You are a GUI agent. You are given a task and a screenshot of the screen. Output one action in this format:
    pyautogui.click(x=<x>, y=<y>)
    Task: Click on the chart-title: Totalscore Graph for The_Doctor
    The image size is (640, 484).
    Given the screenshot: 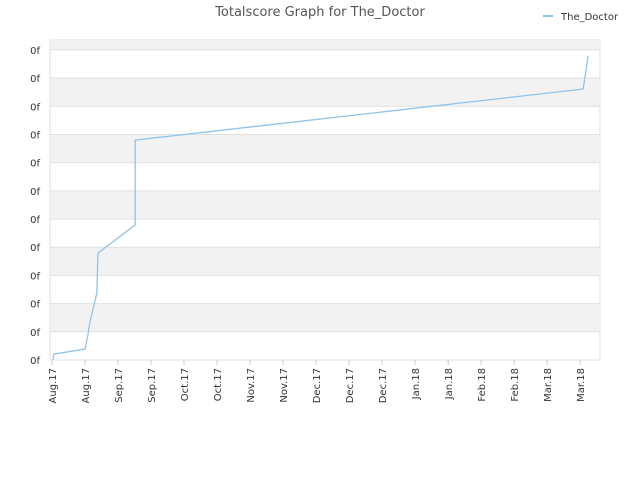 What is the action you would take?
    pyautogui.click(x=319, y=12)
    